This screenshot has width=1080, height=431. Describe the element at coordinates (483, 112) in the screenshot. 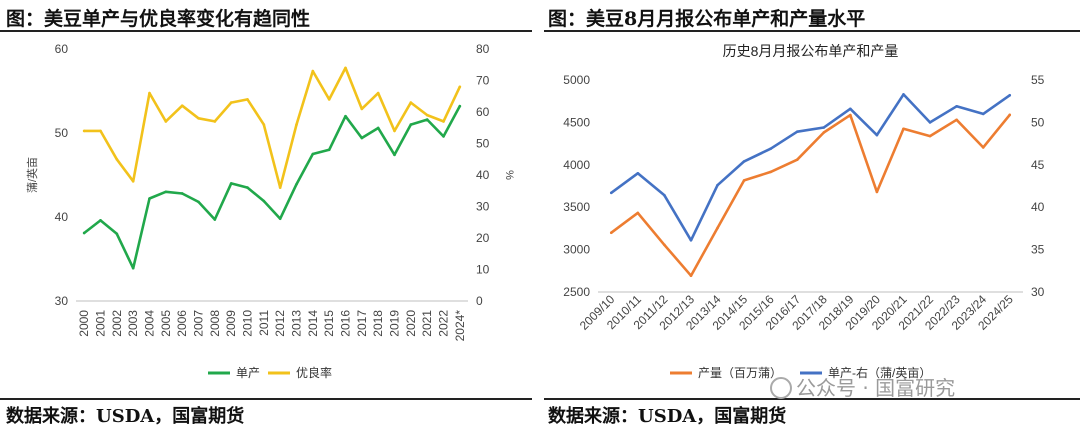

I see `left-chart-y2tick-label: 60` at that location.